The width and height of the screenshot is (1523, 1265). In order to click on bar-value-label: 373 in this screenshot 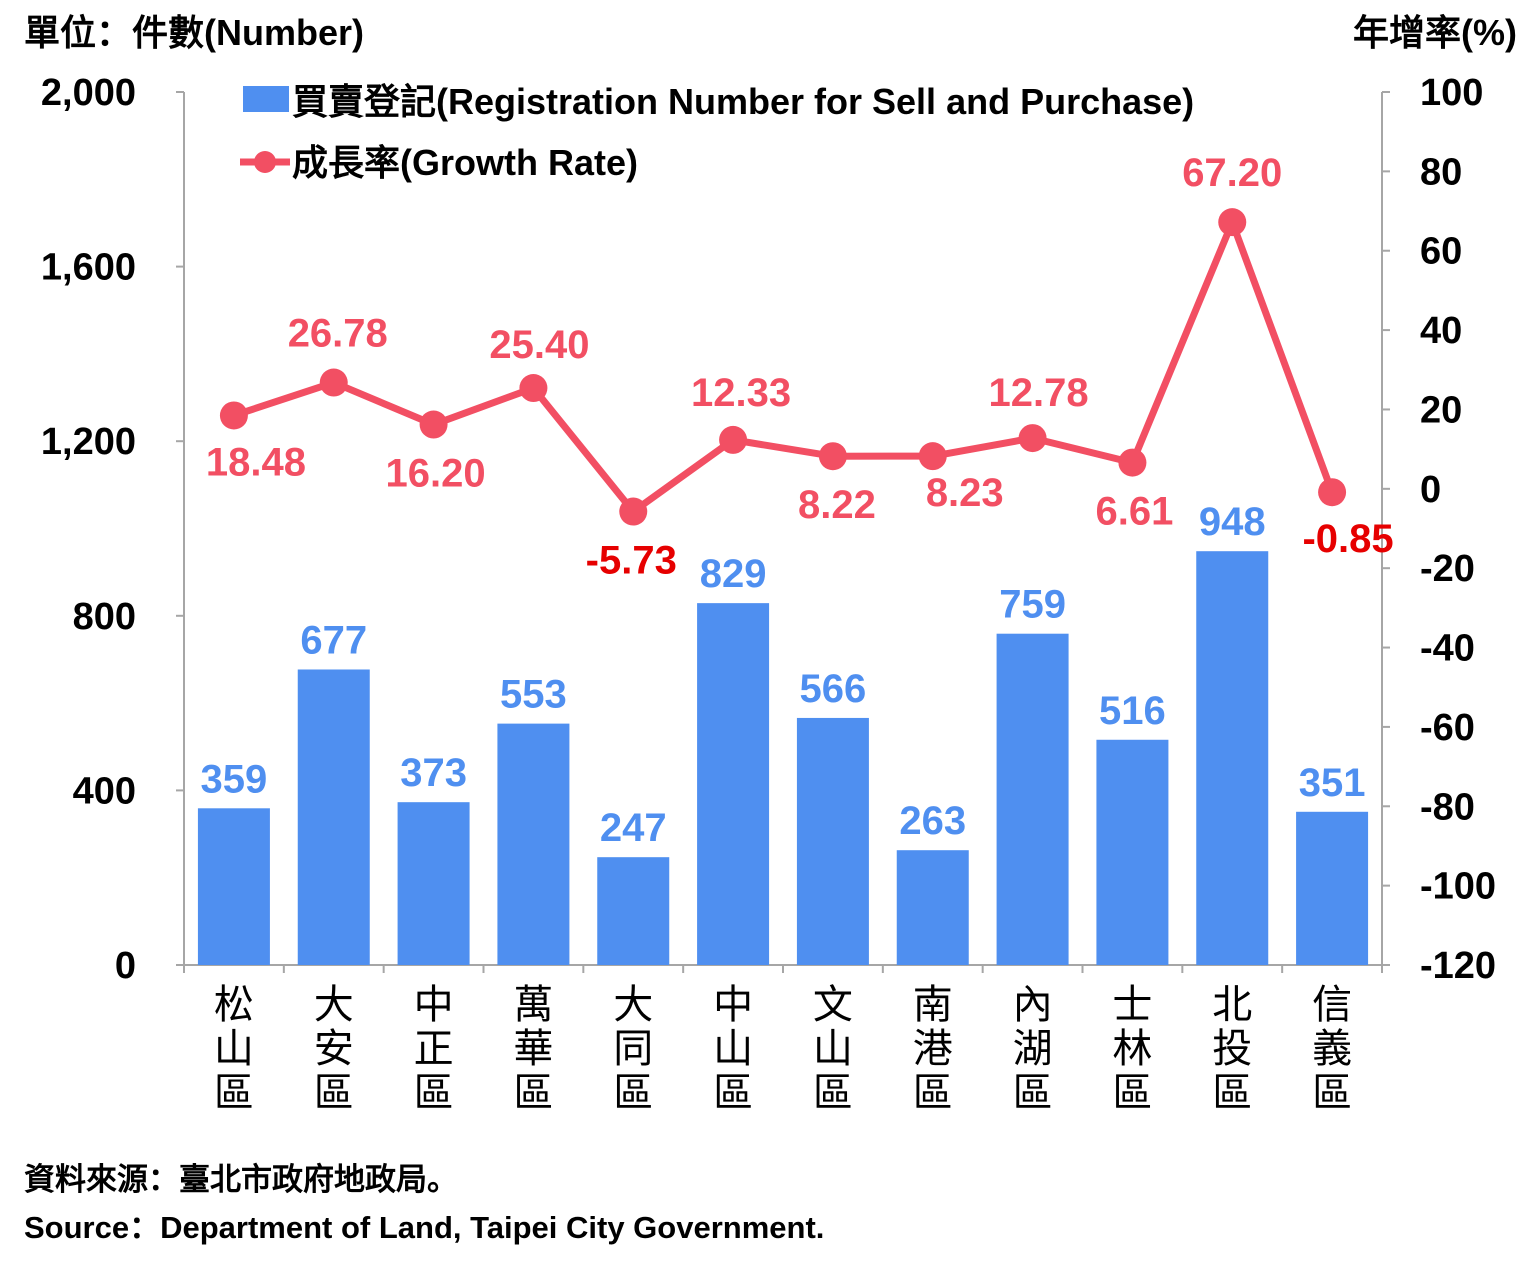, I will do `click(433, 773)`.